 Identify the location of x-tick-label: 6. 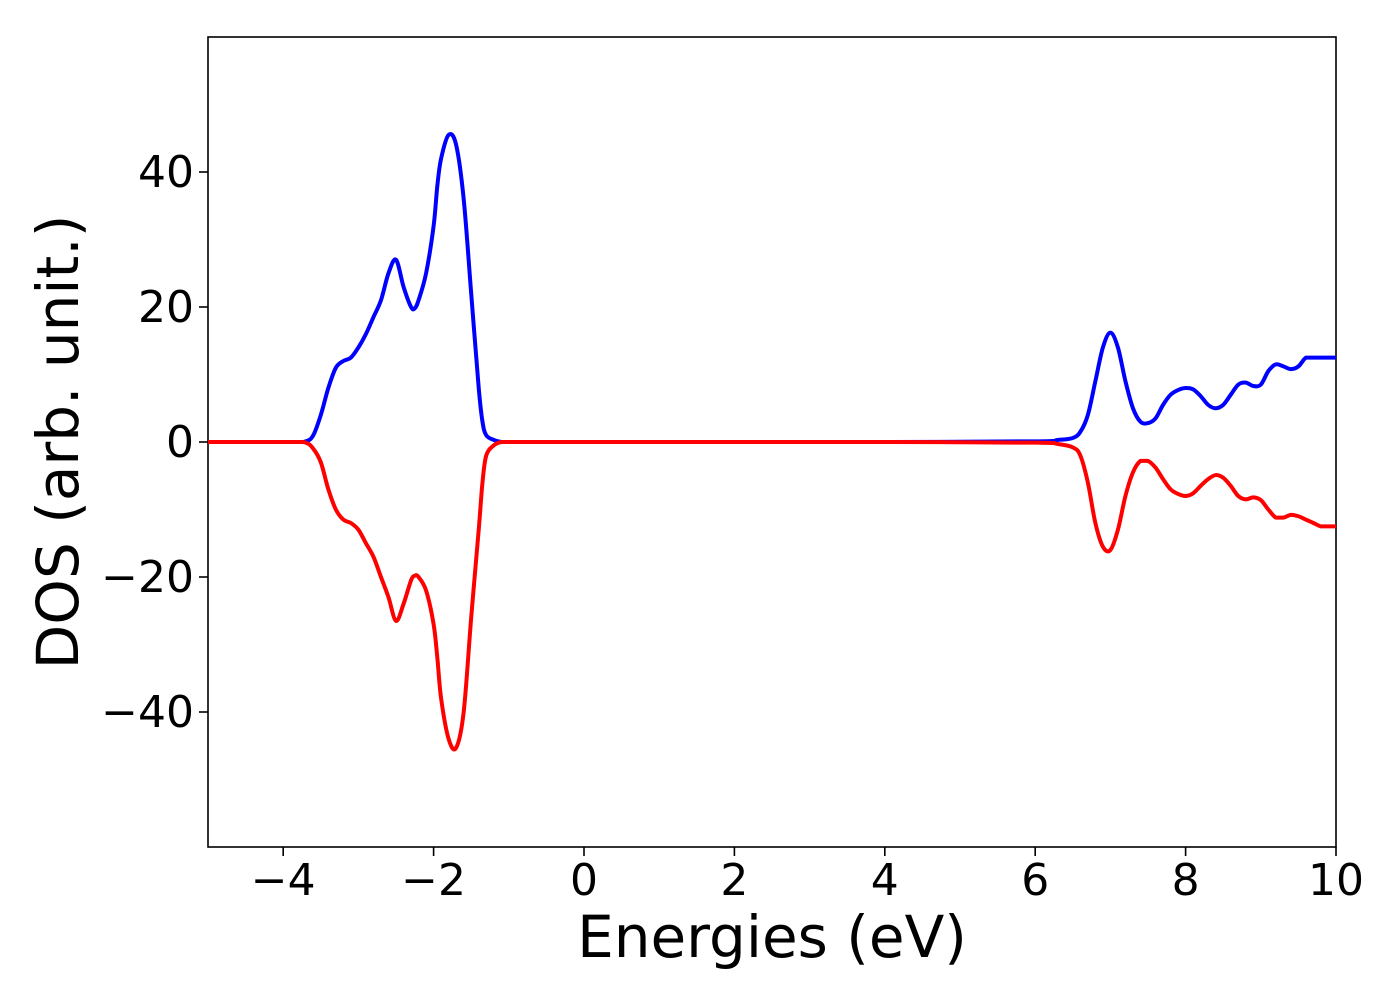
(1035, 880).